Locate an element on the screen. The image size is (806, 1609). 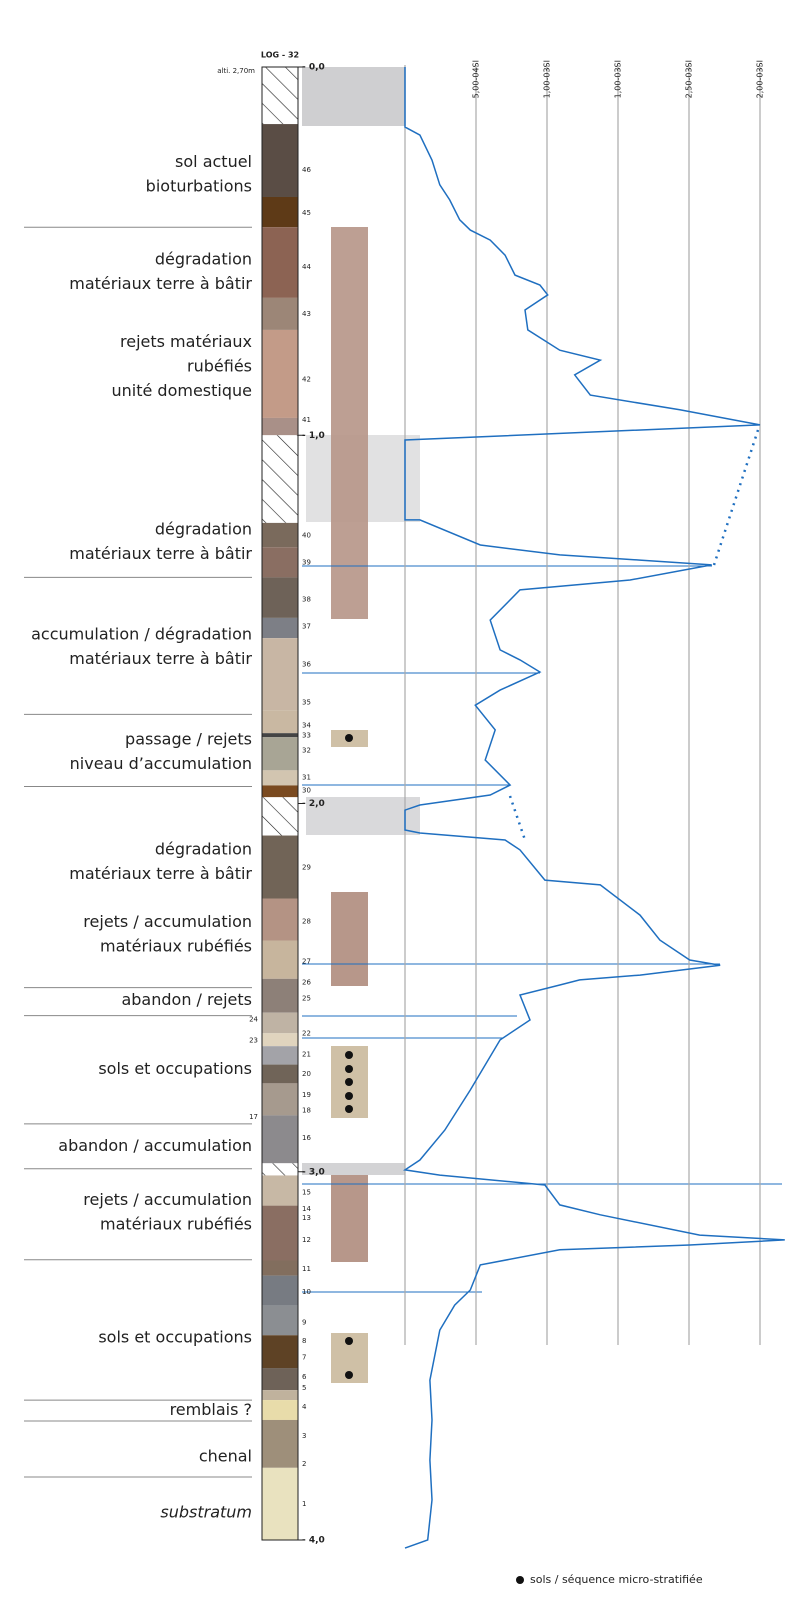
altitude: alti. 2,70m is located at coordinates (236, 71).